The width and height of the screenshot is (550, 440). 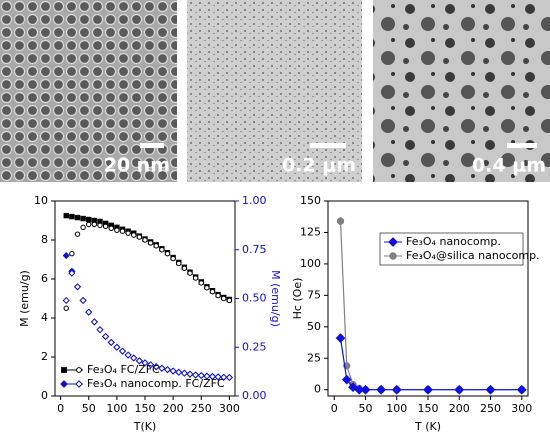 I want to click on legend-label: Fe₃O₄@silica nanocomp., so click(x=473, y=255).